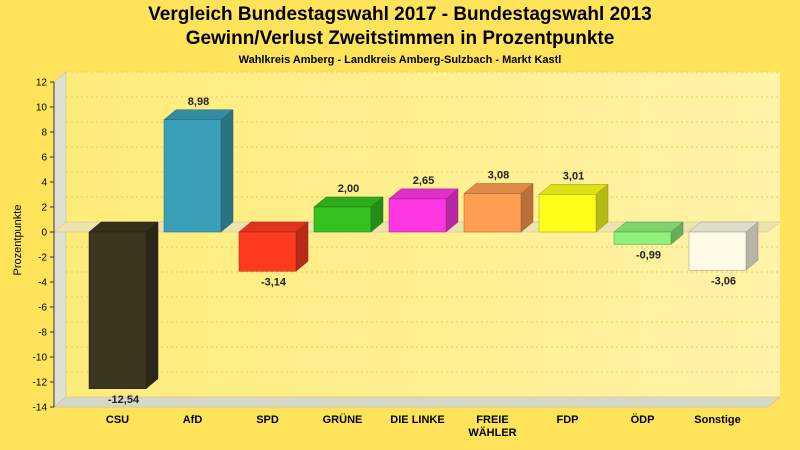  I want to click on y-tick-label: -14, so click(40, 408).